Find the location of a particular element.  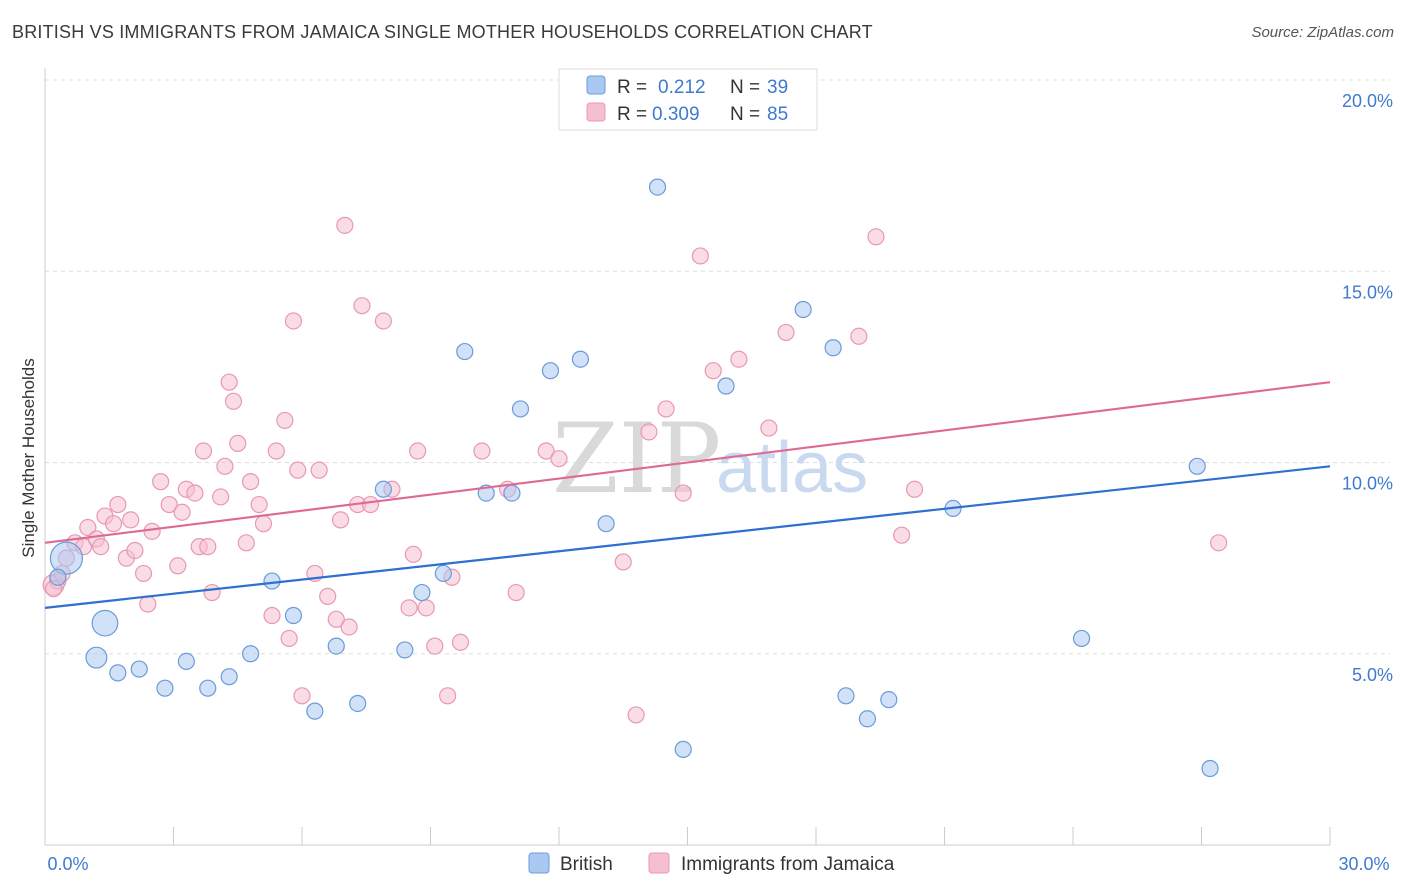

y-tick-label: 5.0% is located at coordinates (1372, 675).